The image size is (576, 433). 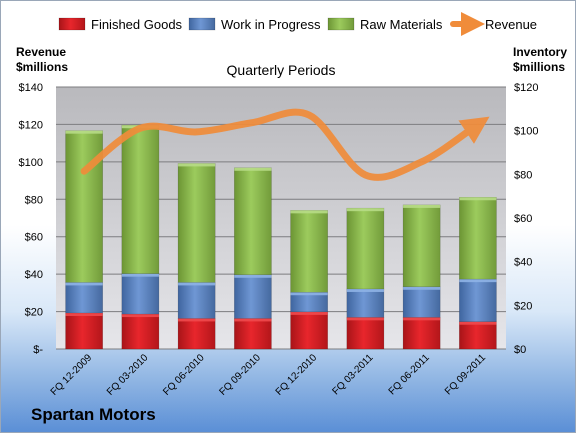 I want to click on right-axis-label: Inventory $millions, so click(x=540, y=60).